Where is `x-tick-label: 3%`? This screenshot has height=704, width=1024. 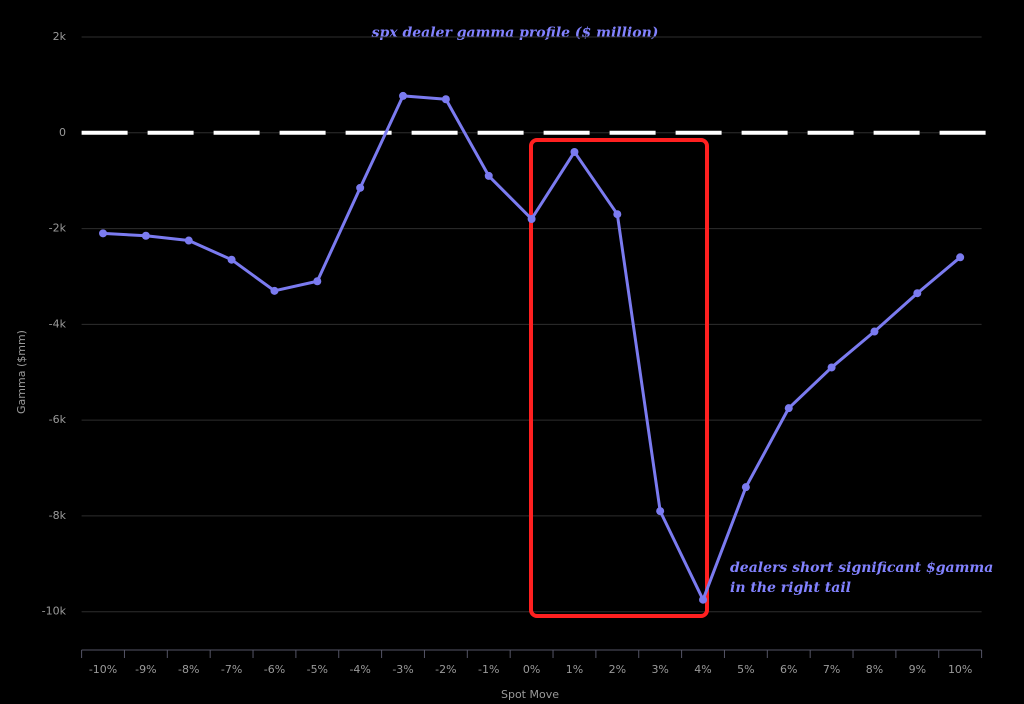
x-tick-label: 3% is located at coordinates (659, 669).